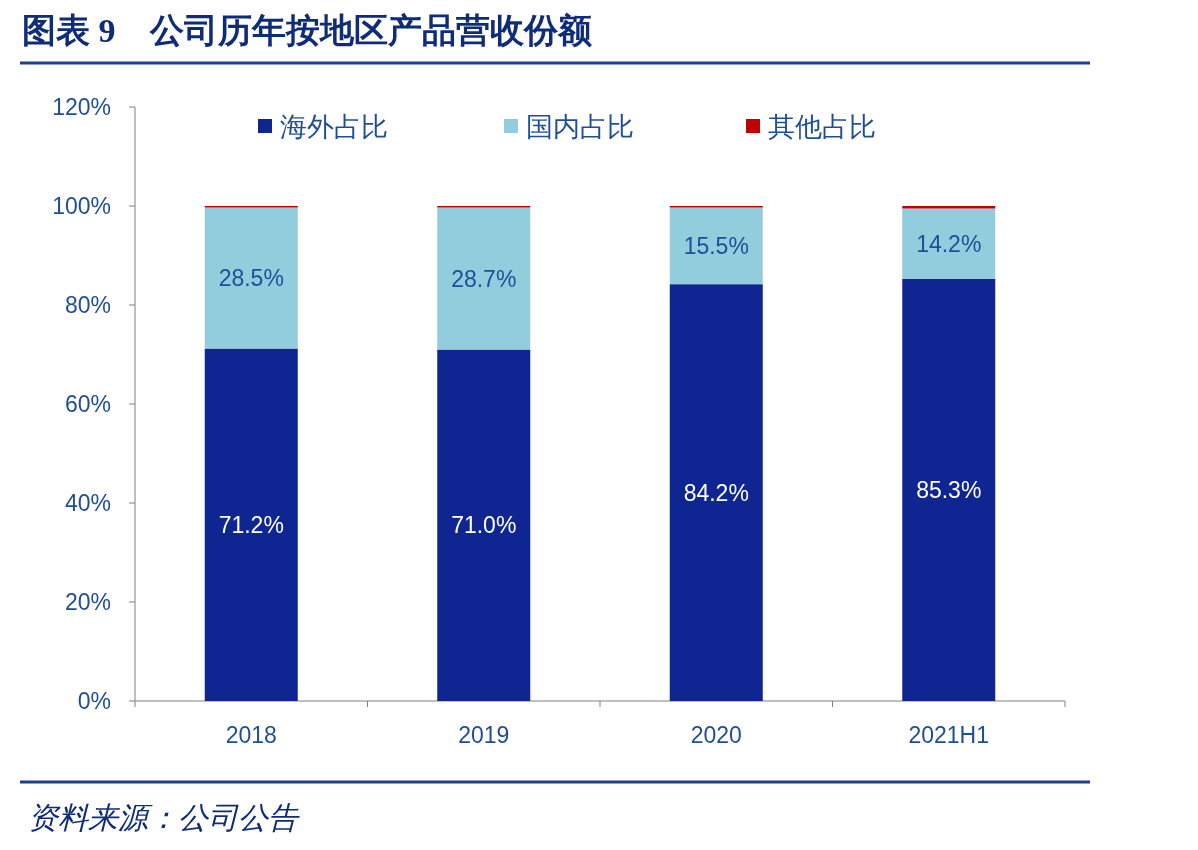 Image resolution: width=1198 pixels, height=850 pixels. I want to click on y-tick-label: 120%, so click(81, 107).